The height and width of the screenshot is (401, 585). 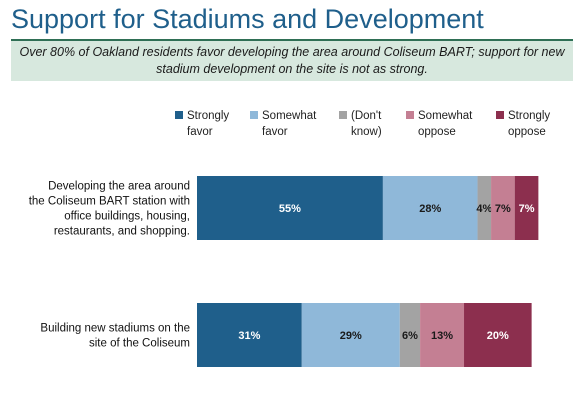 I want to click on data-label: 4%, so click(x=484, y=209).